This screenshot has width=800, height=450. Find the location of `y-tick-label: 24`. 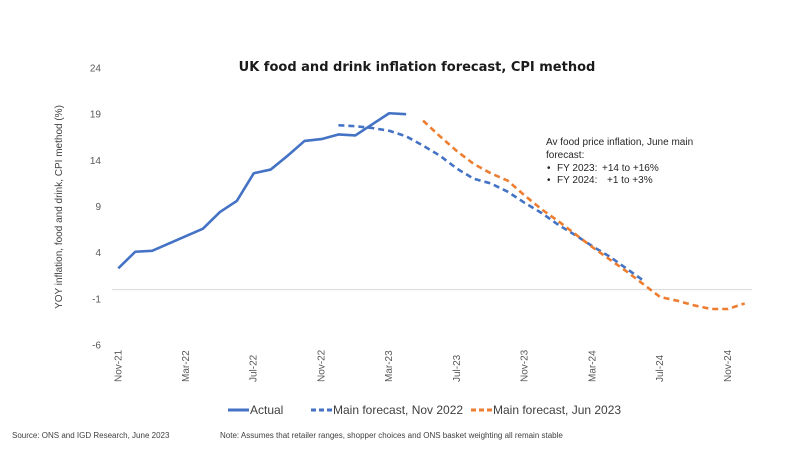

y-tick-label: 24 is located at coordinates (96, 69).